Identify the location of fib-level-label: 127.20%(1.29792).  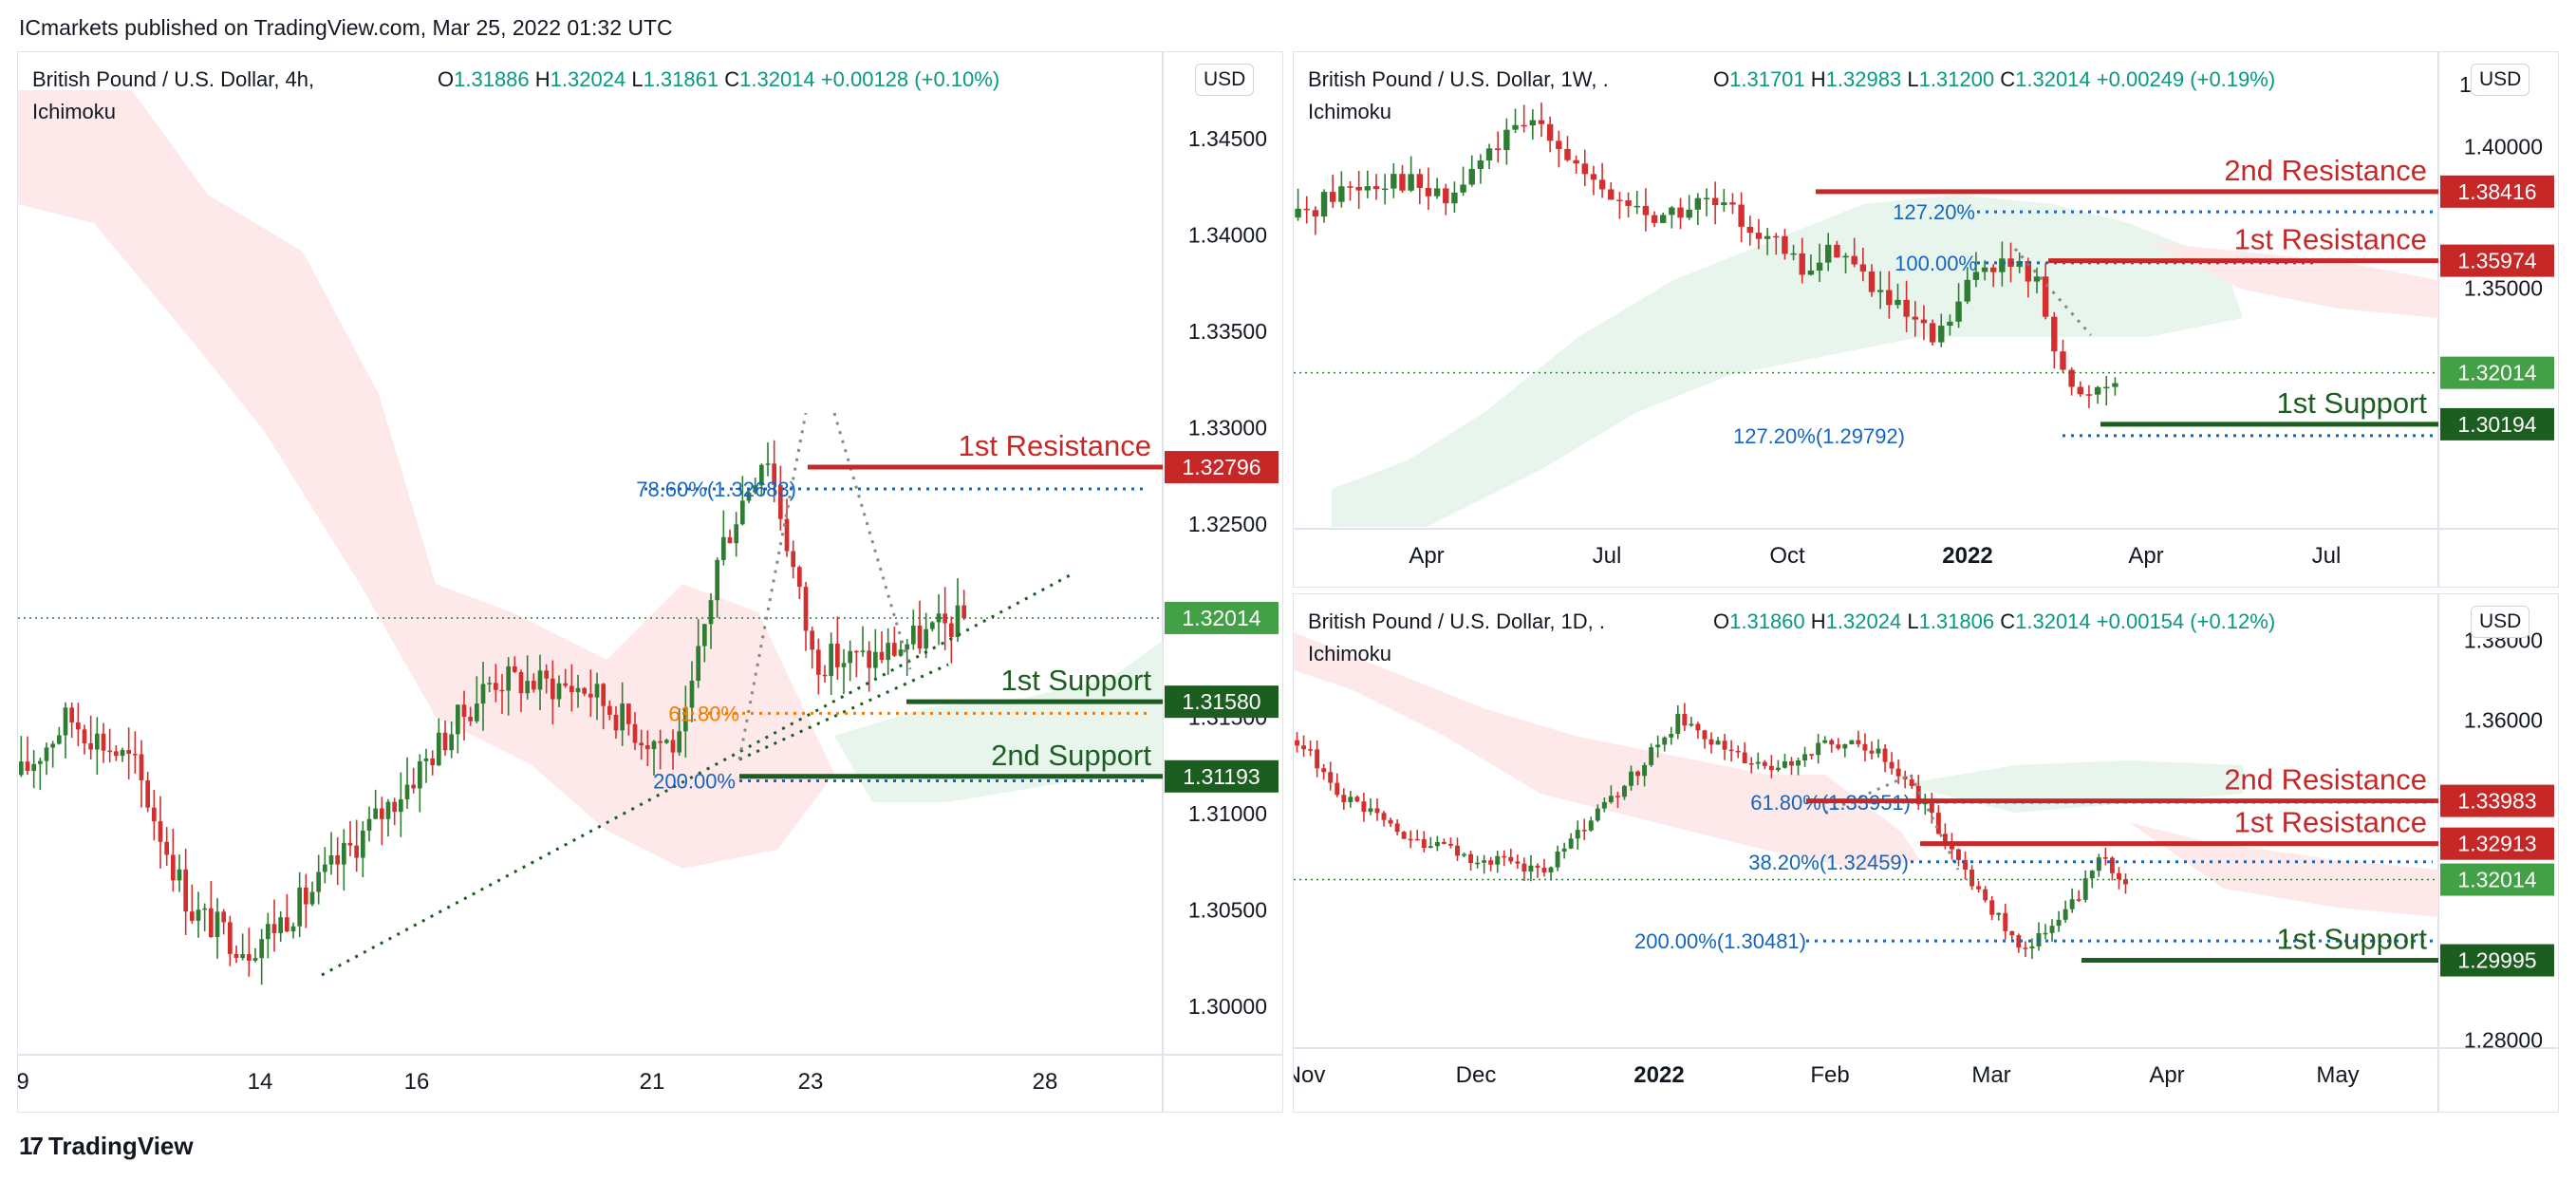
(1819, 436).